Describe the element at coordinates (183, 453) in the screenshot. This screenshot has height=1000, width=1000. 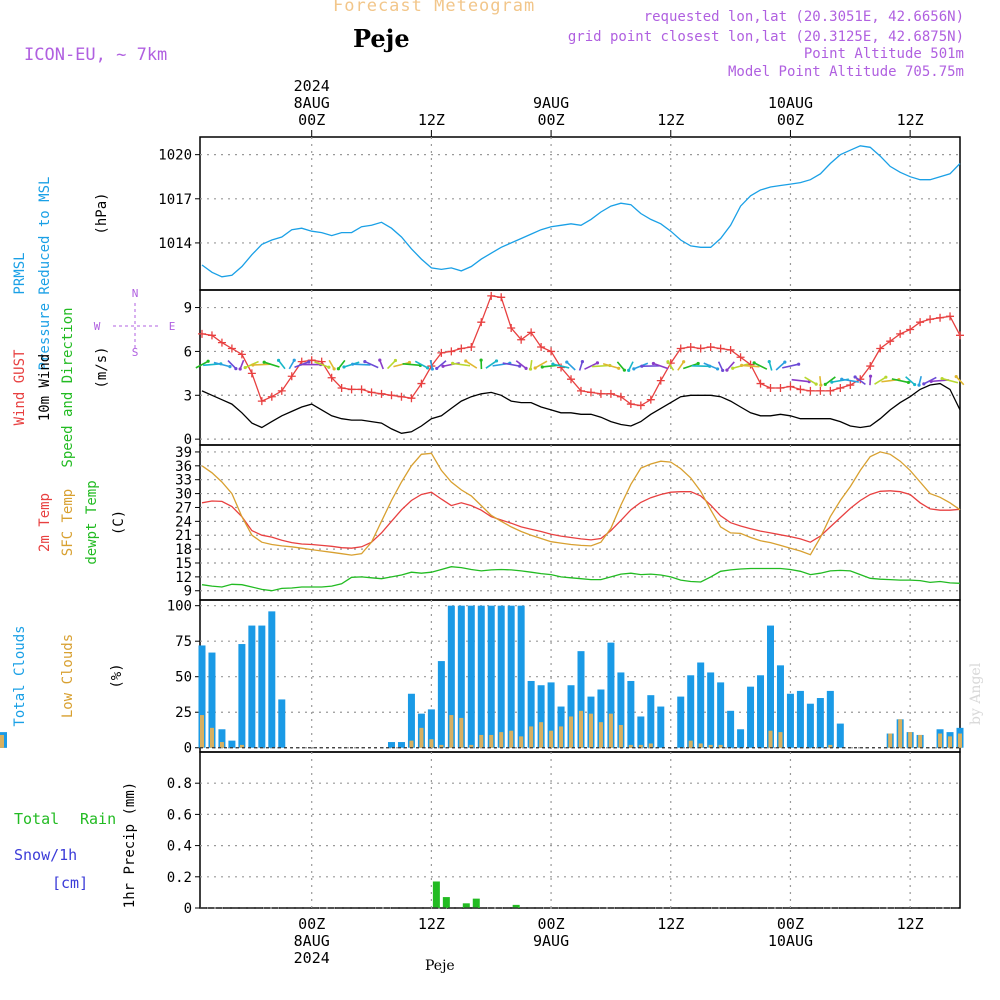
I see `y-tick-label: 39` at that location.